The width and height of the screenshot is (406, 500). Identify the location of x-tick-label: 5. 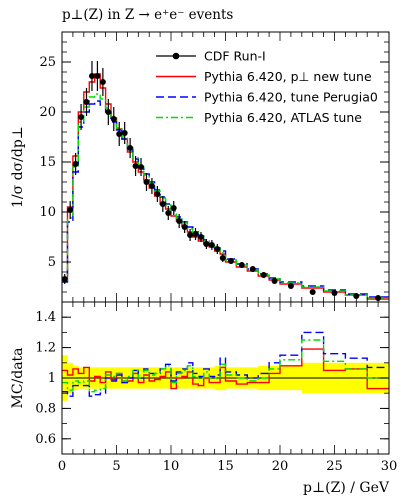
(116, 466).